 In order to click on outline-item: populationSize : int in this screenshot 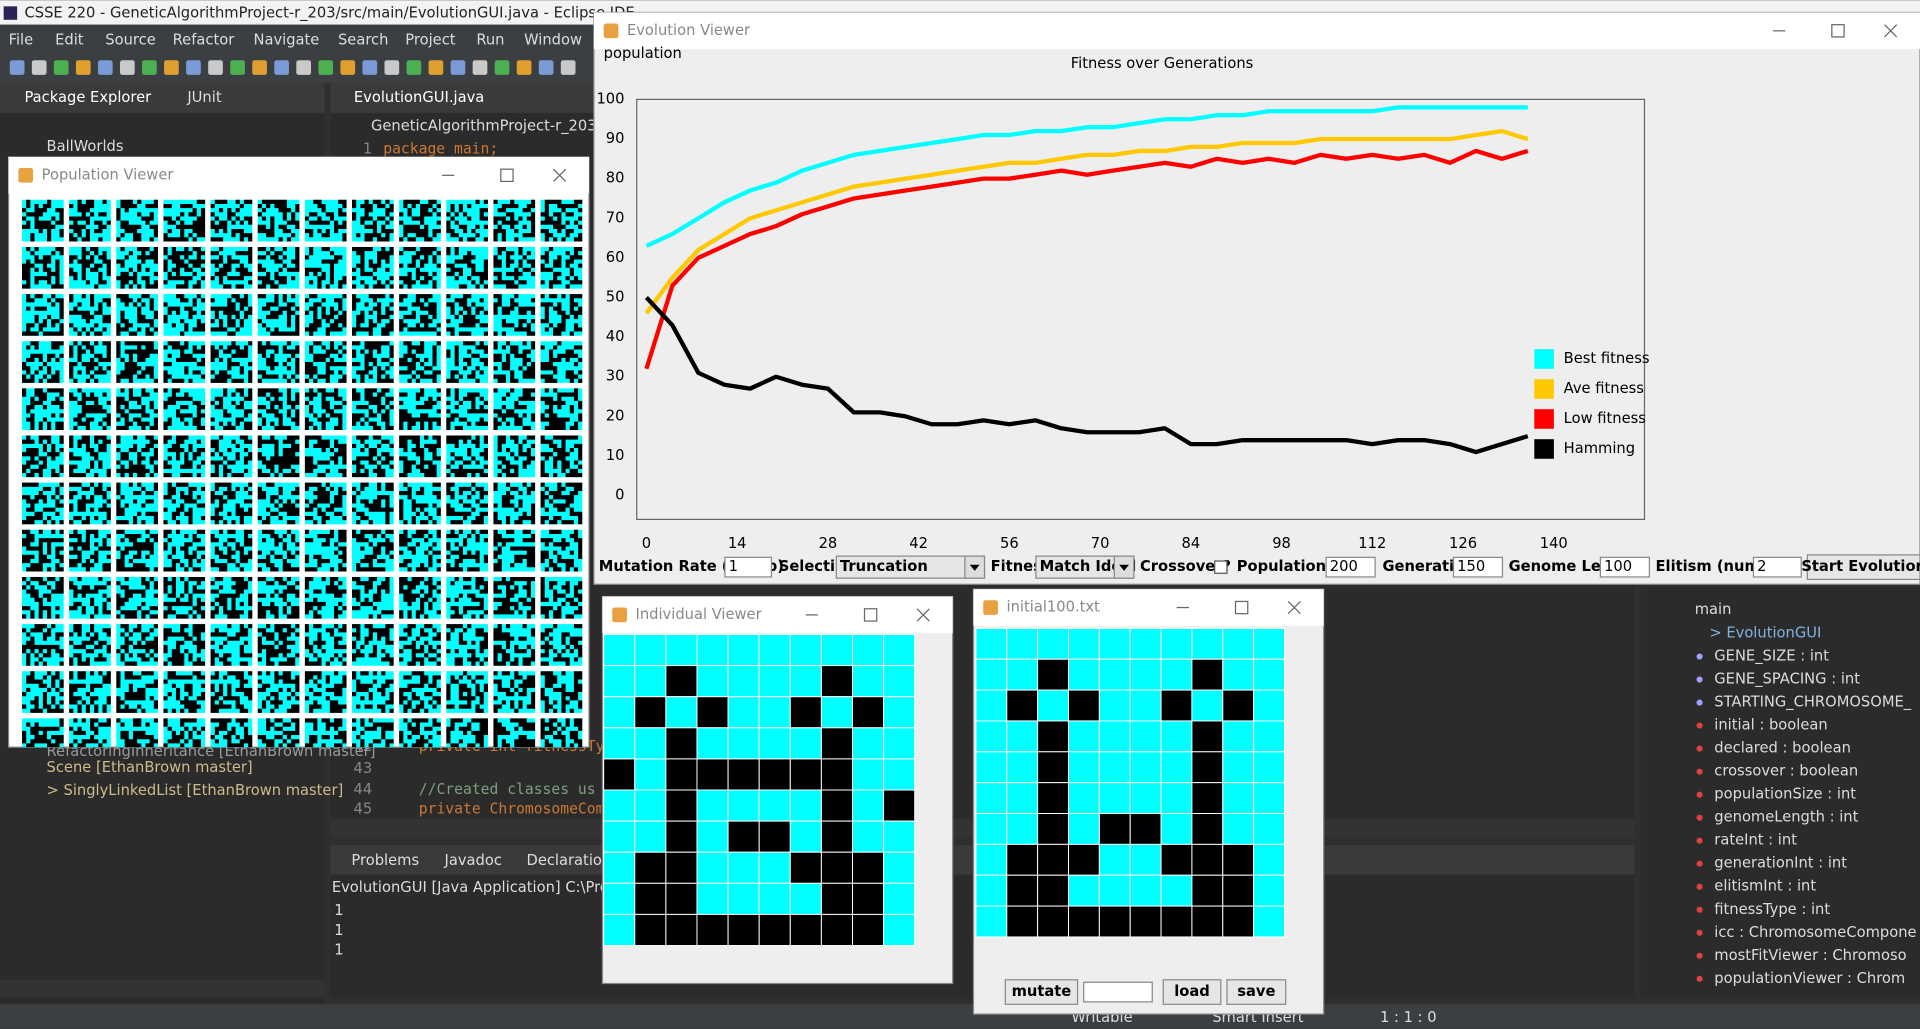, I will do `click(1785, 794)`.